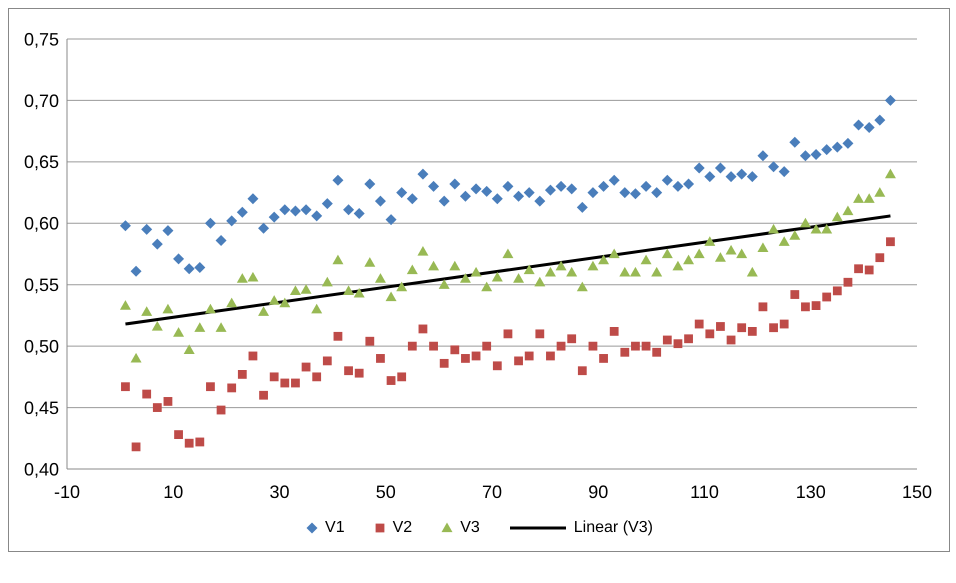 This screenshot has height=583, width=956. Describe the element at coordinates (41, 39) in the screenshot. I see `y-tick-label: 0,75` at that location.